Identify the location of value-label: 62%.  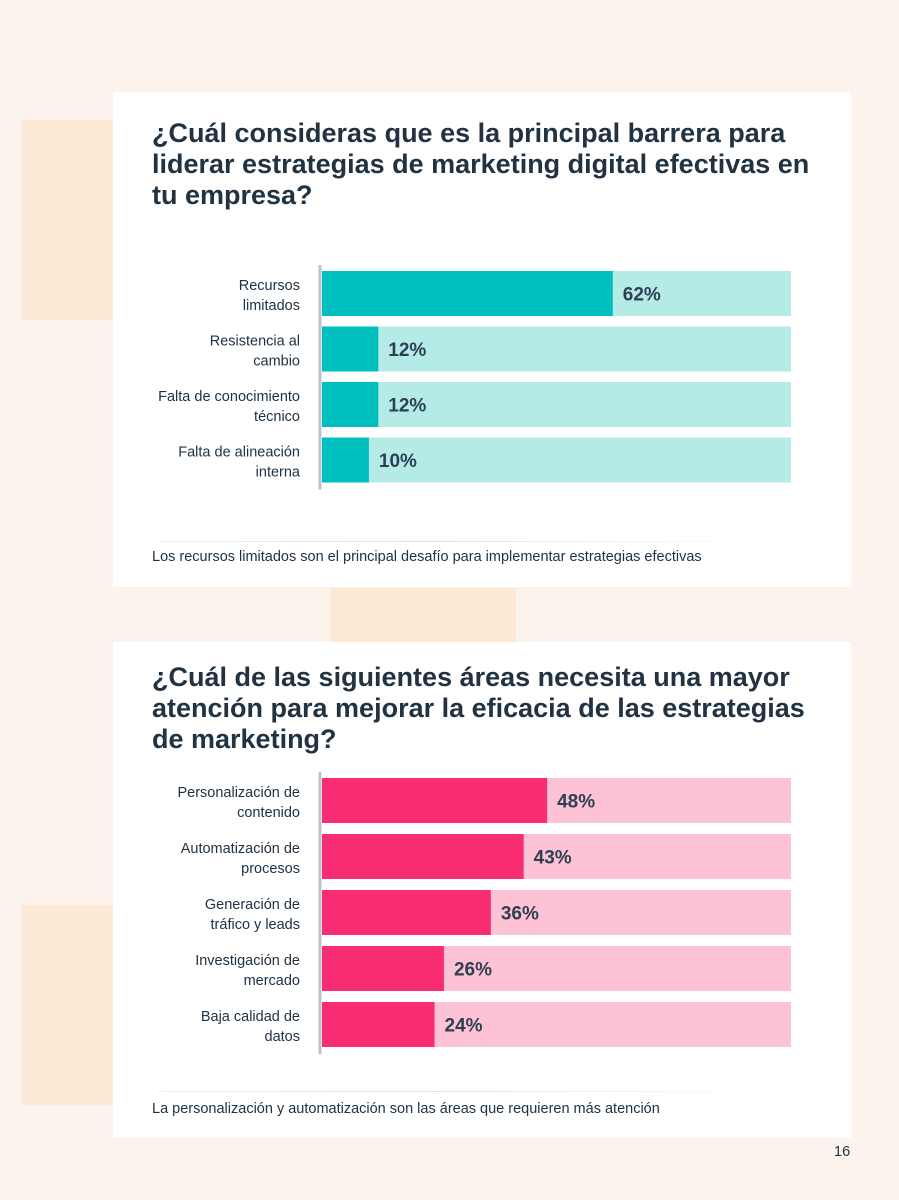
(642, 295).